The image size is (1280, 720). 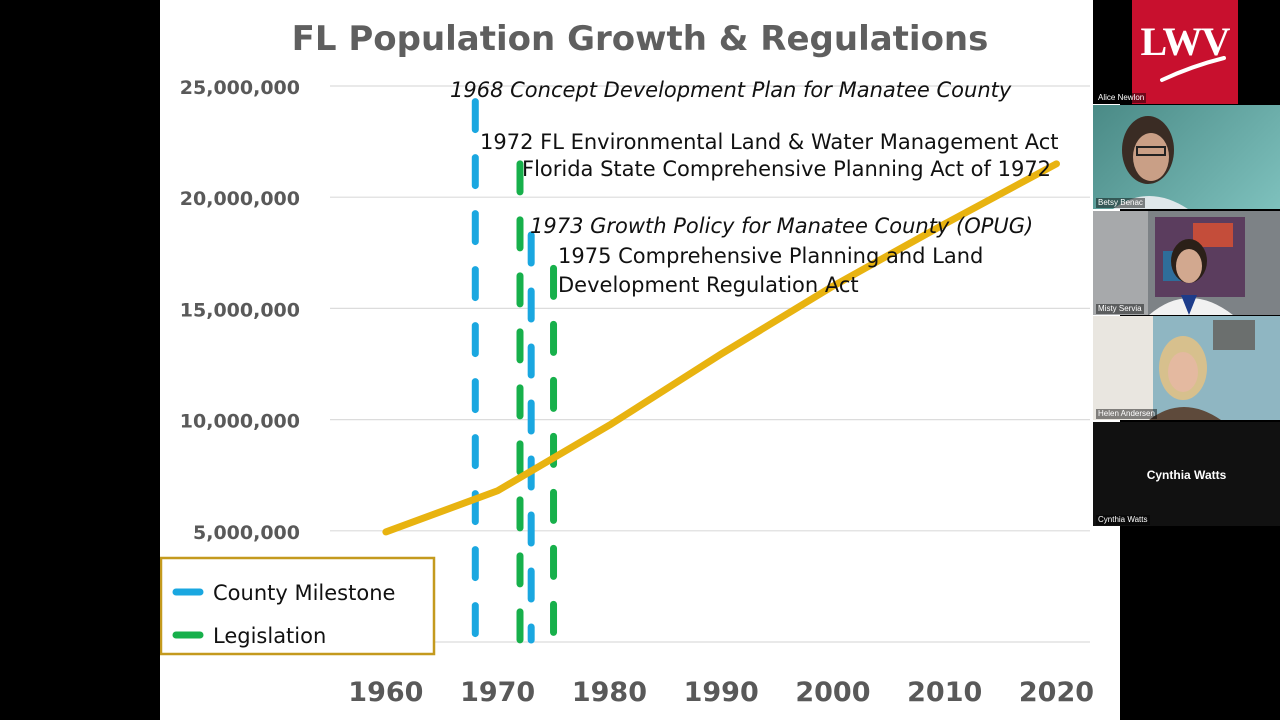 What do you see at coordinates (385, 692) in the screenshot?
I see `x-tick-label: 1960` at bounding box center [385, 692].